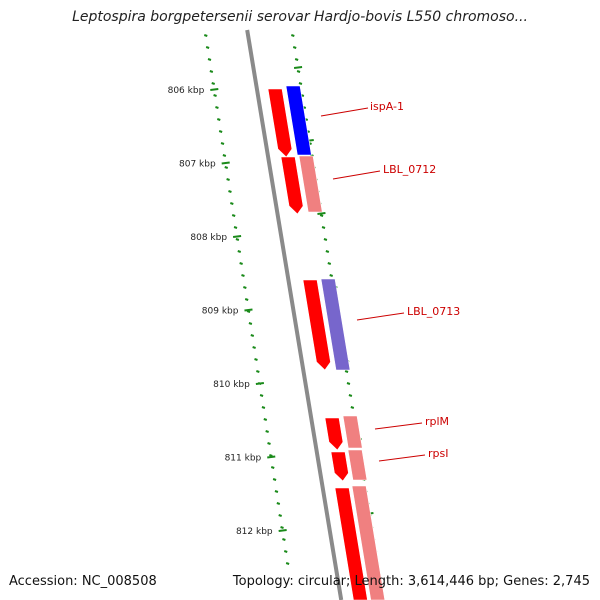  Describe the element at coordinates (197, 165) in the screenshot. I see `scale-label: 807 kbp` at that location.